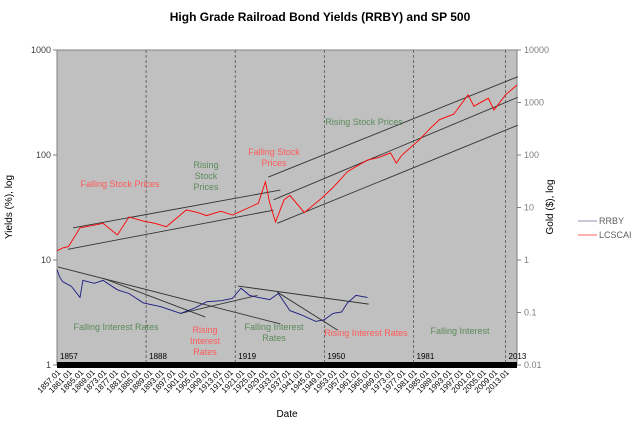 The height and width of the screenshot is (440, 640). Describe the element at coordinates (69, 356) in the screenshot. I see `period-label: 1857` at that location.